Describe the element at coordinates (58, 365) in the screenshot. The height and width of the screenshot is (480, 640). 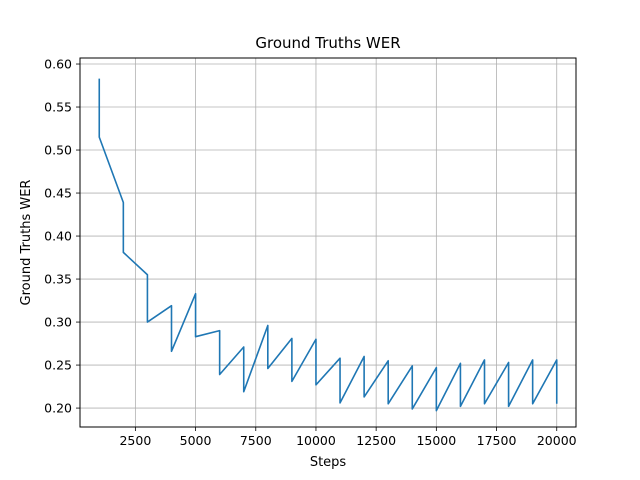
I see `y-tick-label: 0.25` at that location.